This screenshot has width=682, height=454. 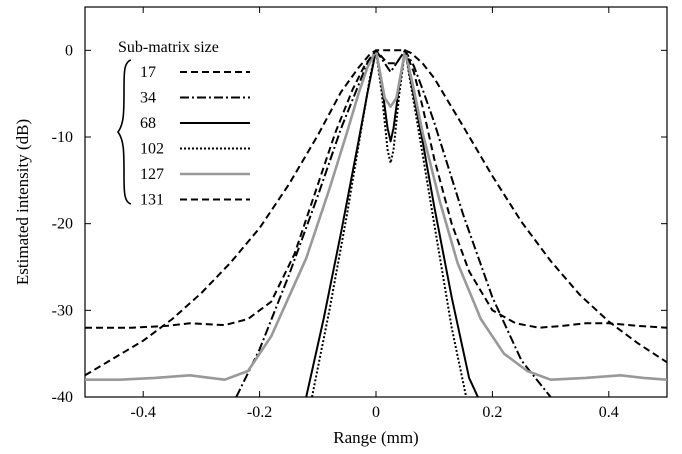 What do you see at coordinates (183, 124) in the screenshot?
I see `legend: Sub-matrix size 17 34 68 102 127 131` at bounding box center [183, 124].